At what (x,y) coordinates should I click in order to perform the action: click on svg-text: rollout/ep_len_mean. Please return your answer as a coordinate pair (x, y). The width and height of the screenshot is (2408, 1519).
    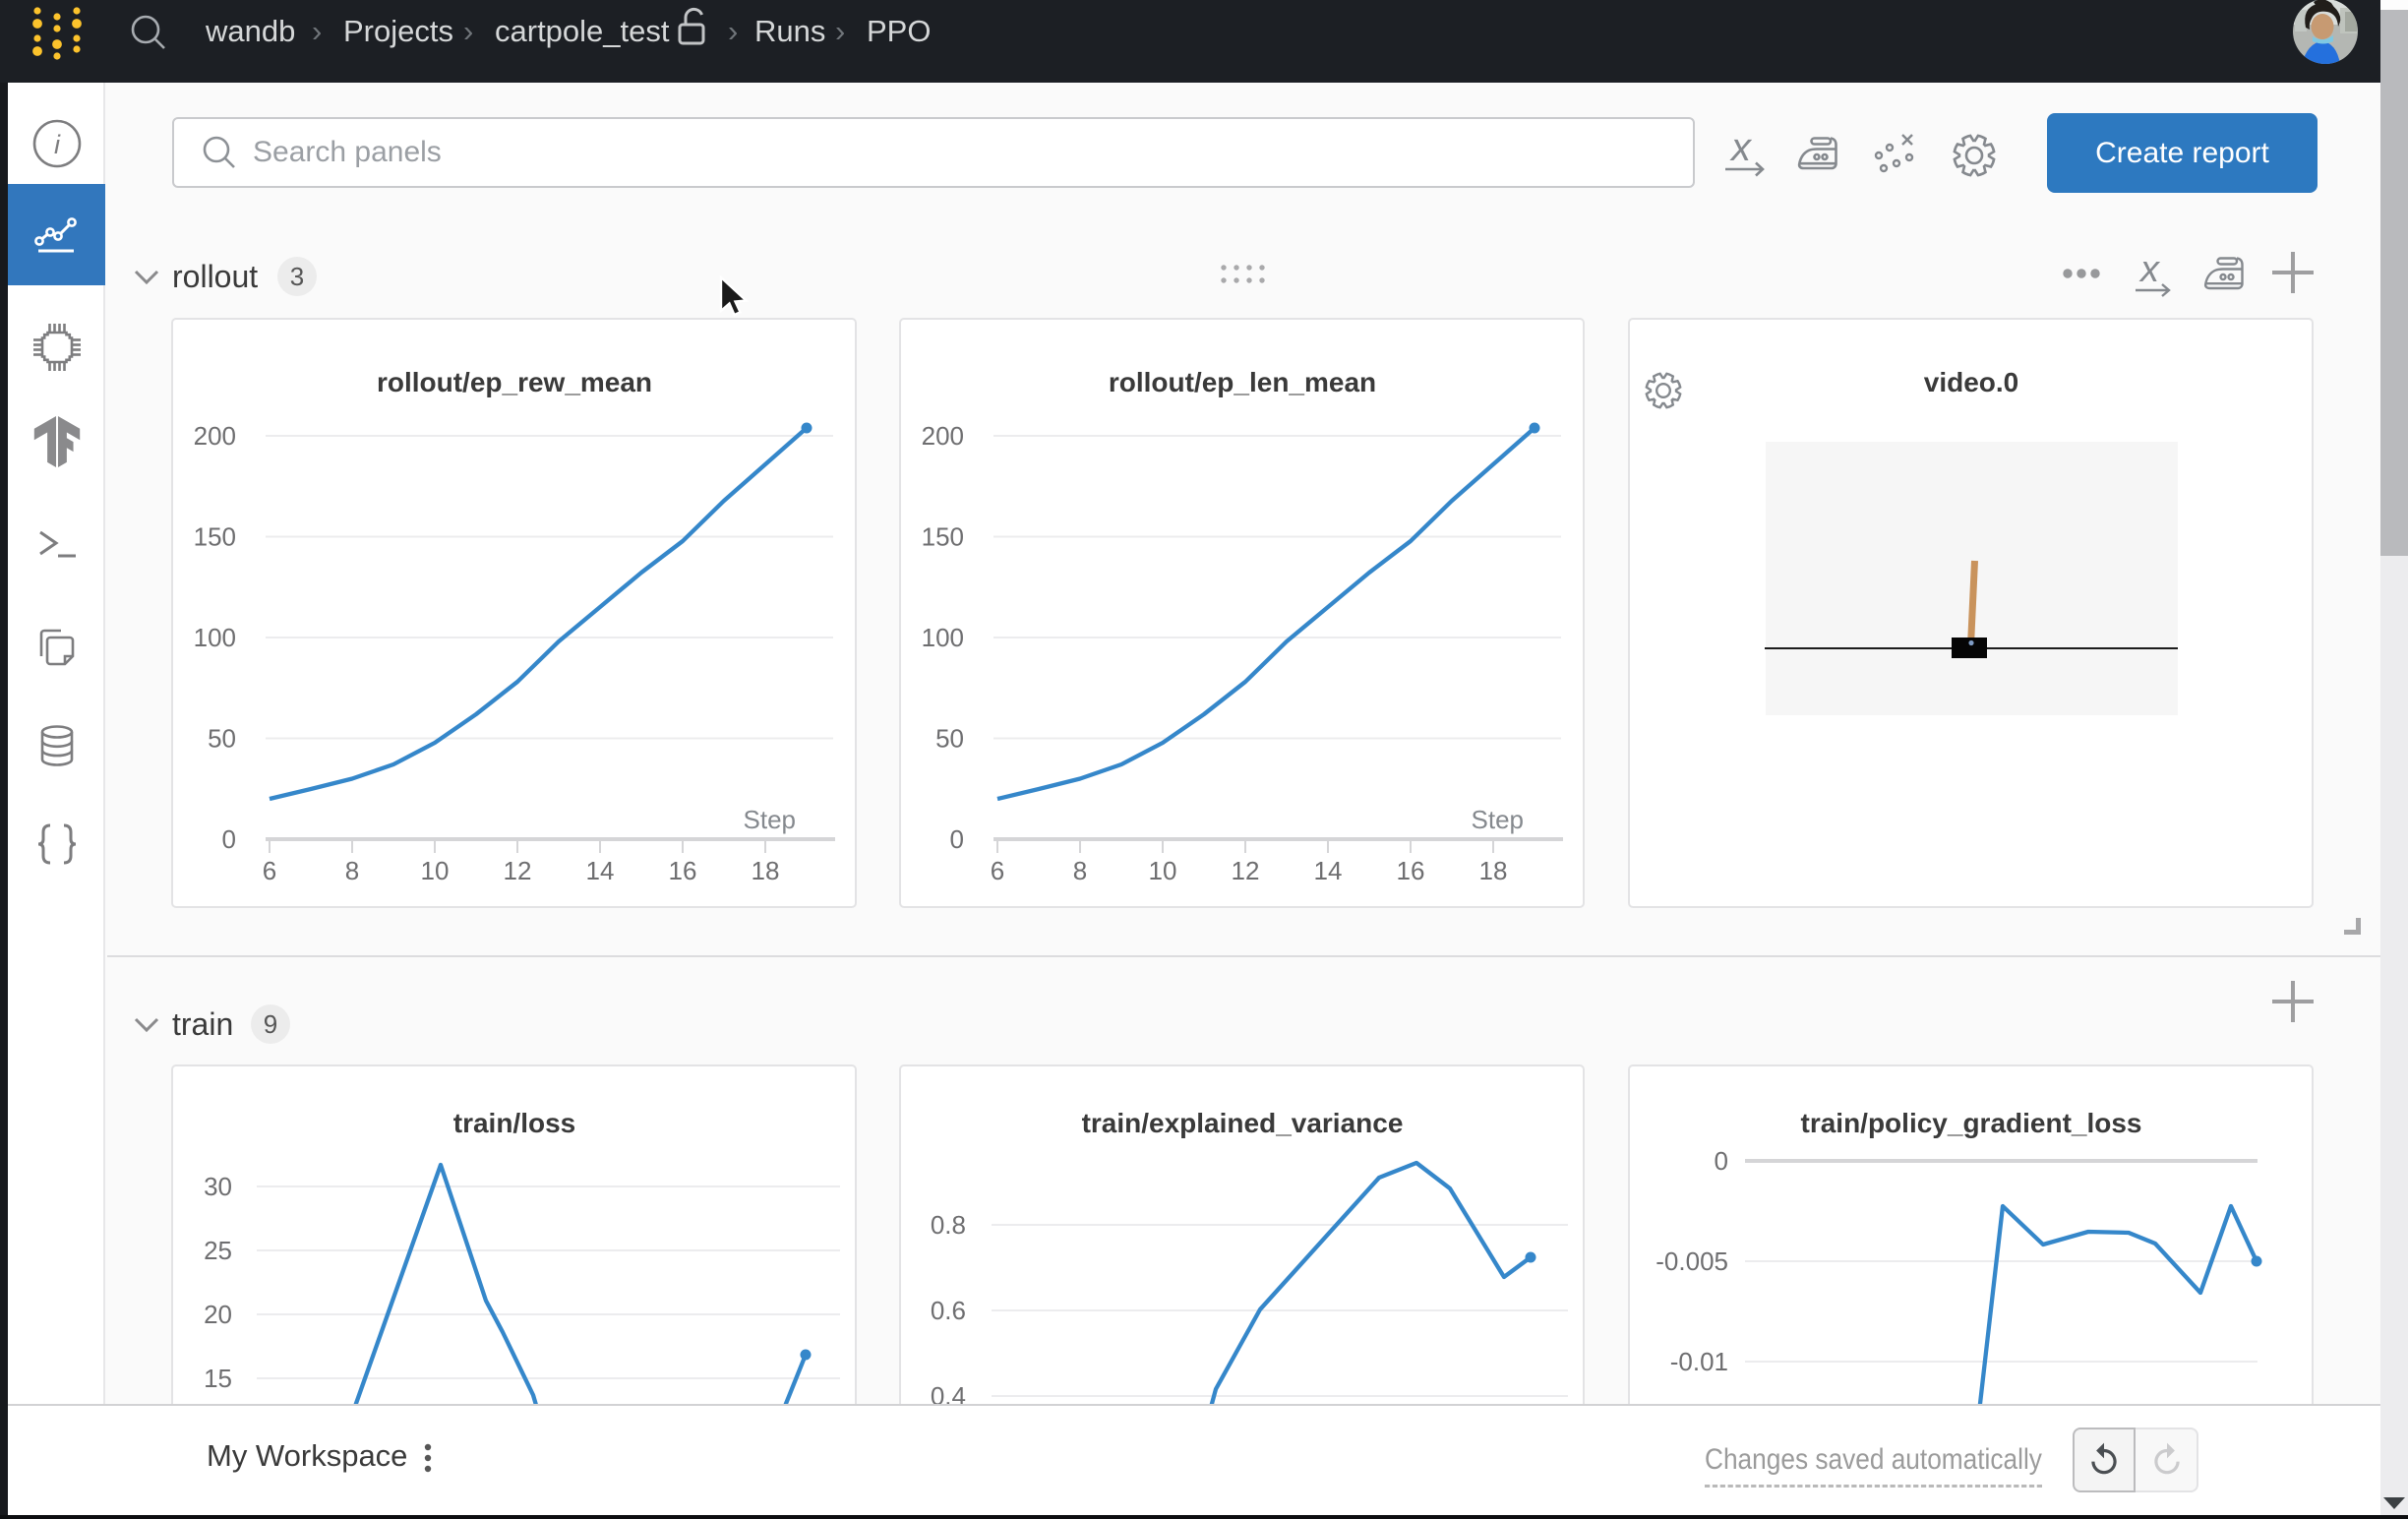
    Looking at the image, I should click on (1242, 382).